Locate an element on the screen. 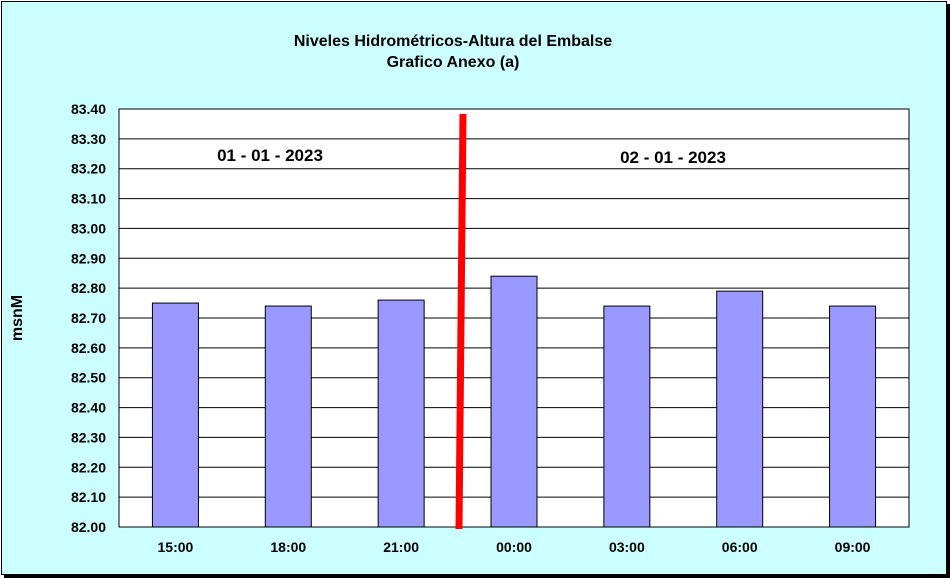 The width and height of the screenshot is (950, 578). x-tick-label: 03:00 is located at coordinates (627, 547).